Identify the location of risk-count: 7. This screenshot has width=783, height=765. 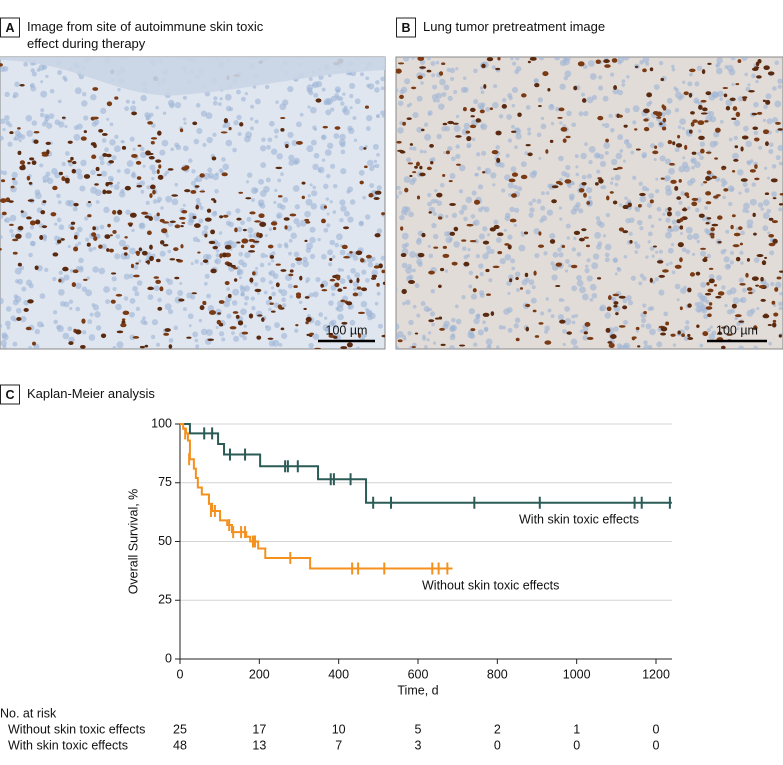
(338, 745).